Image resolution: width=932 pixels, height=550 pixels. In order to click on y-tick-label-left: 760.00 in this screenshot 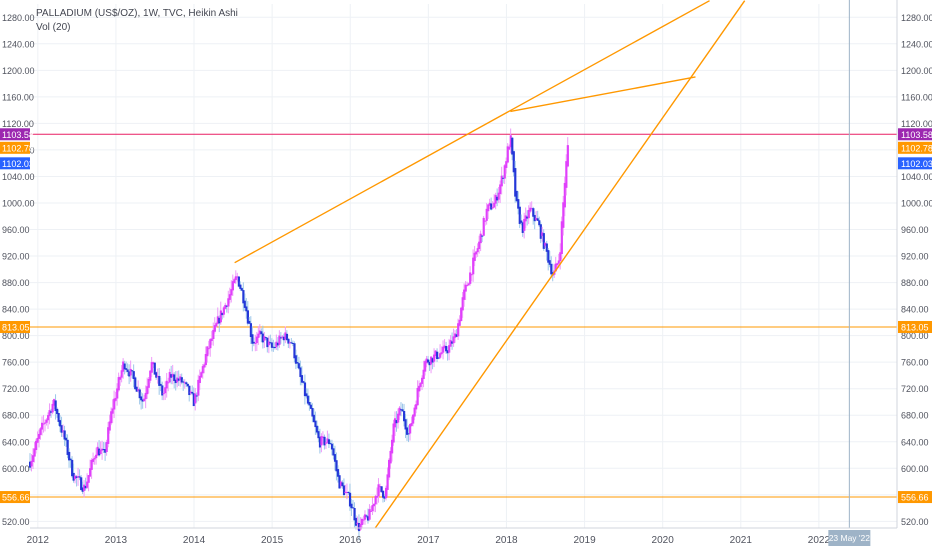, I will do `click(16, 363)`.